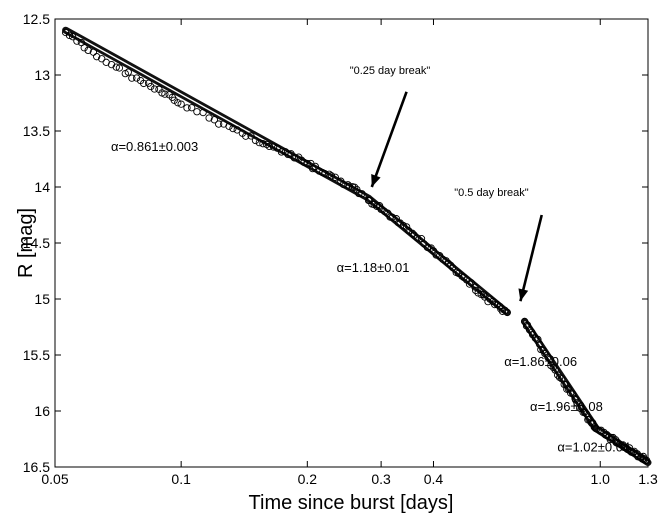  I want to click on slope-annotation: α=1.86±0.06, so click(540, 361).